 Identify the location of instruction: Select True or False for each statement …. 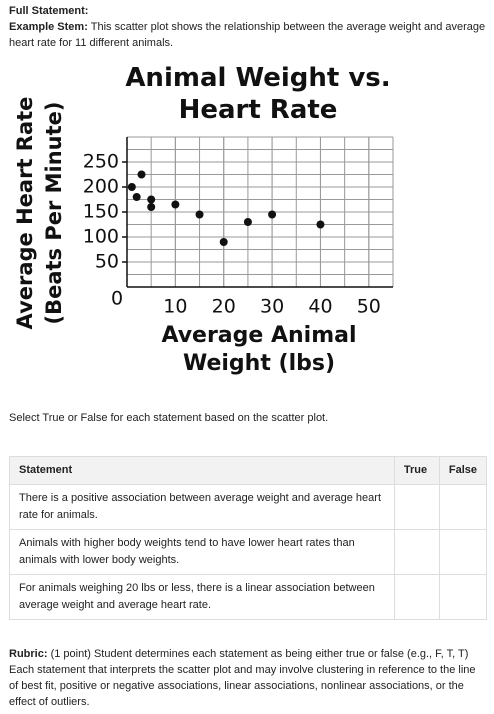
(169, 418).